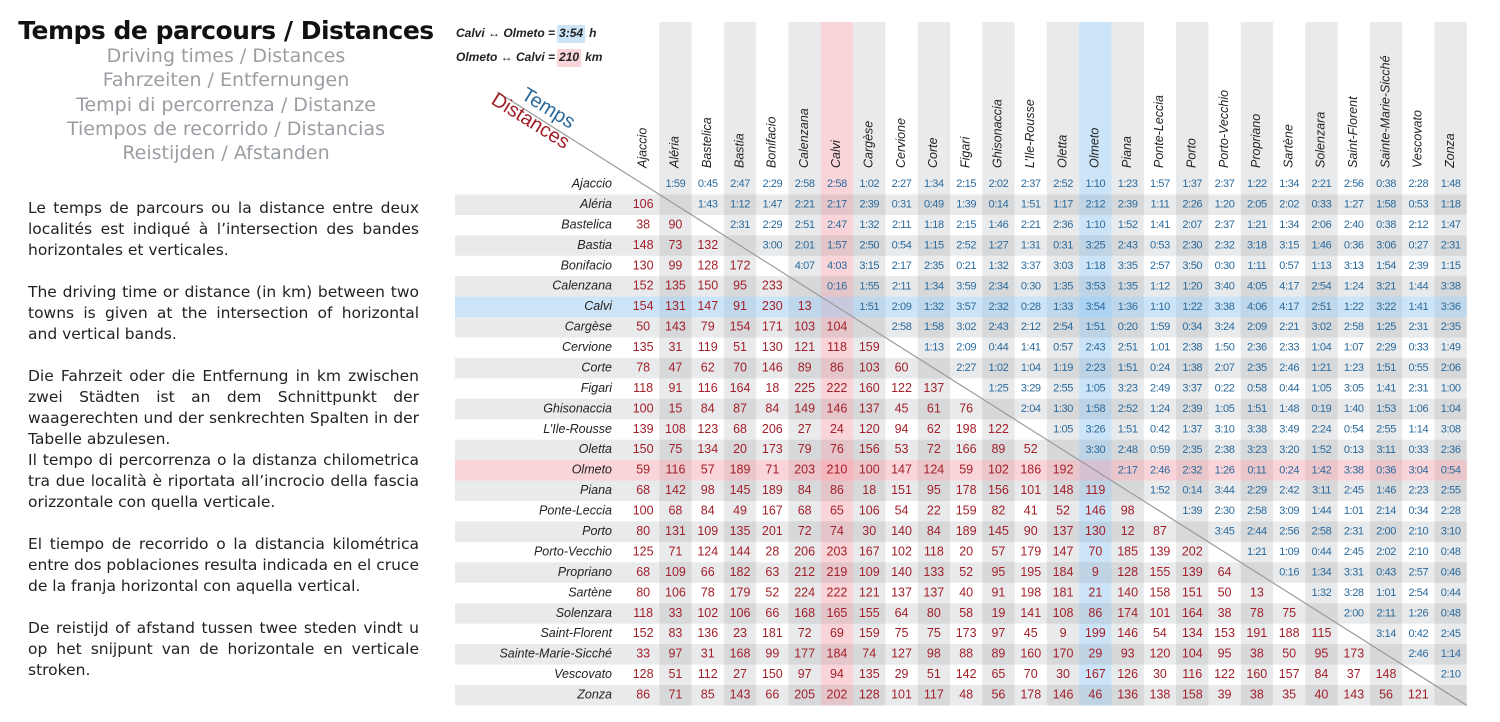 This screenshot has width=1500, height=722. I want to click on time-cell: 2:02, so click(1289, 205).